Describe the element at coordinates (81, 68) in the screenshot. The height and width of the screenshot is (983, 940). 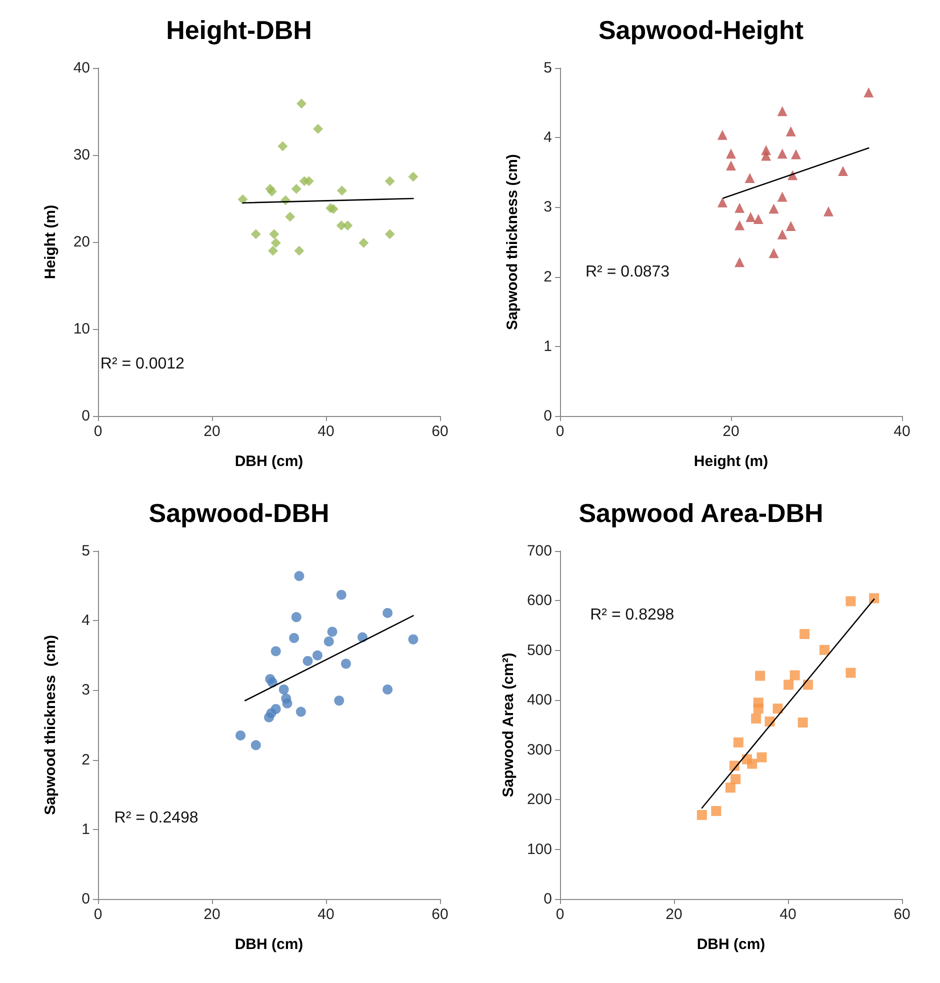
I see `y-tick-label: 40` at that location.